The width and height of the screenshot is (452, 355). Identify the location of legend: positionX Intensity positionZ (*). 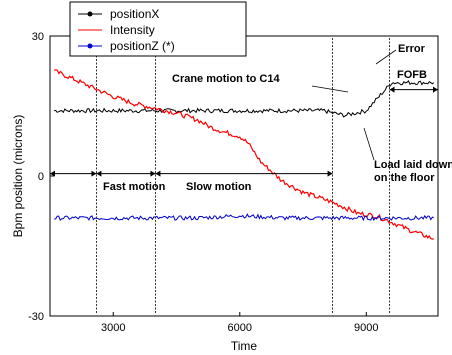
(158, 29).